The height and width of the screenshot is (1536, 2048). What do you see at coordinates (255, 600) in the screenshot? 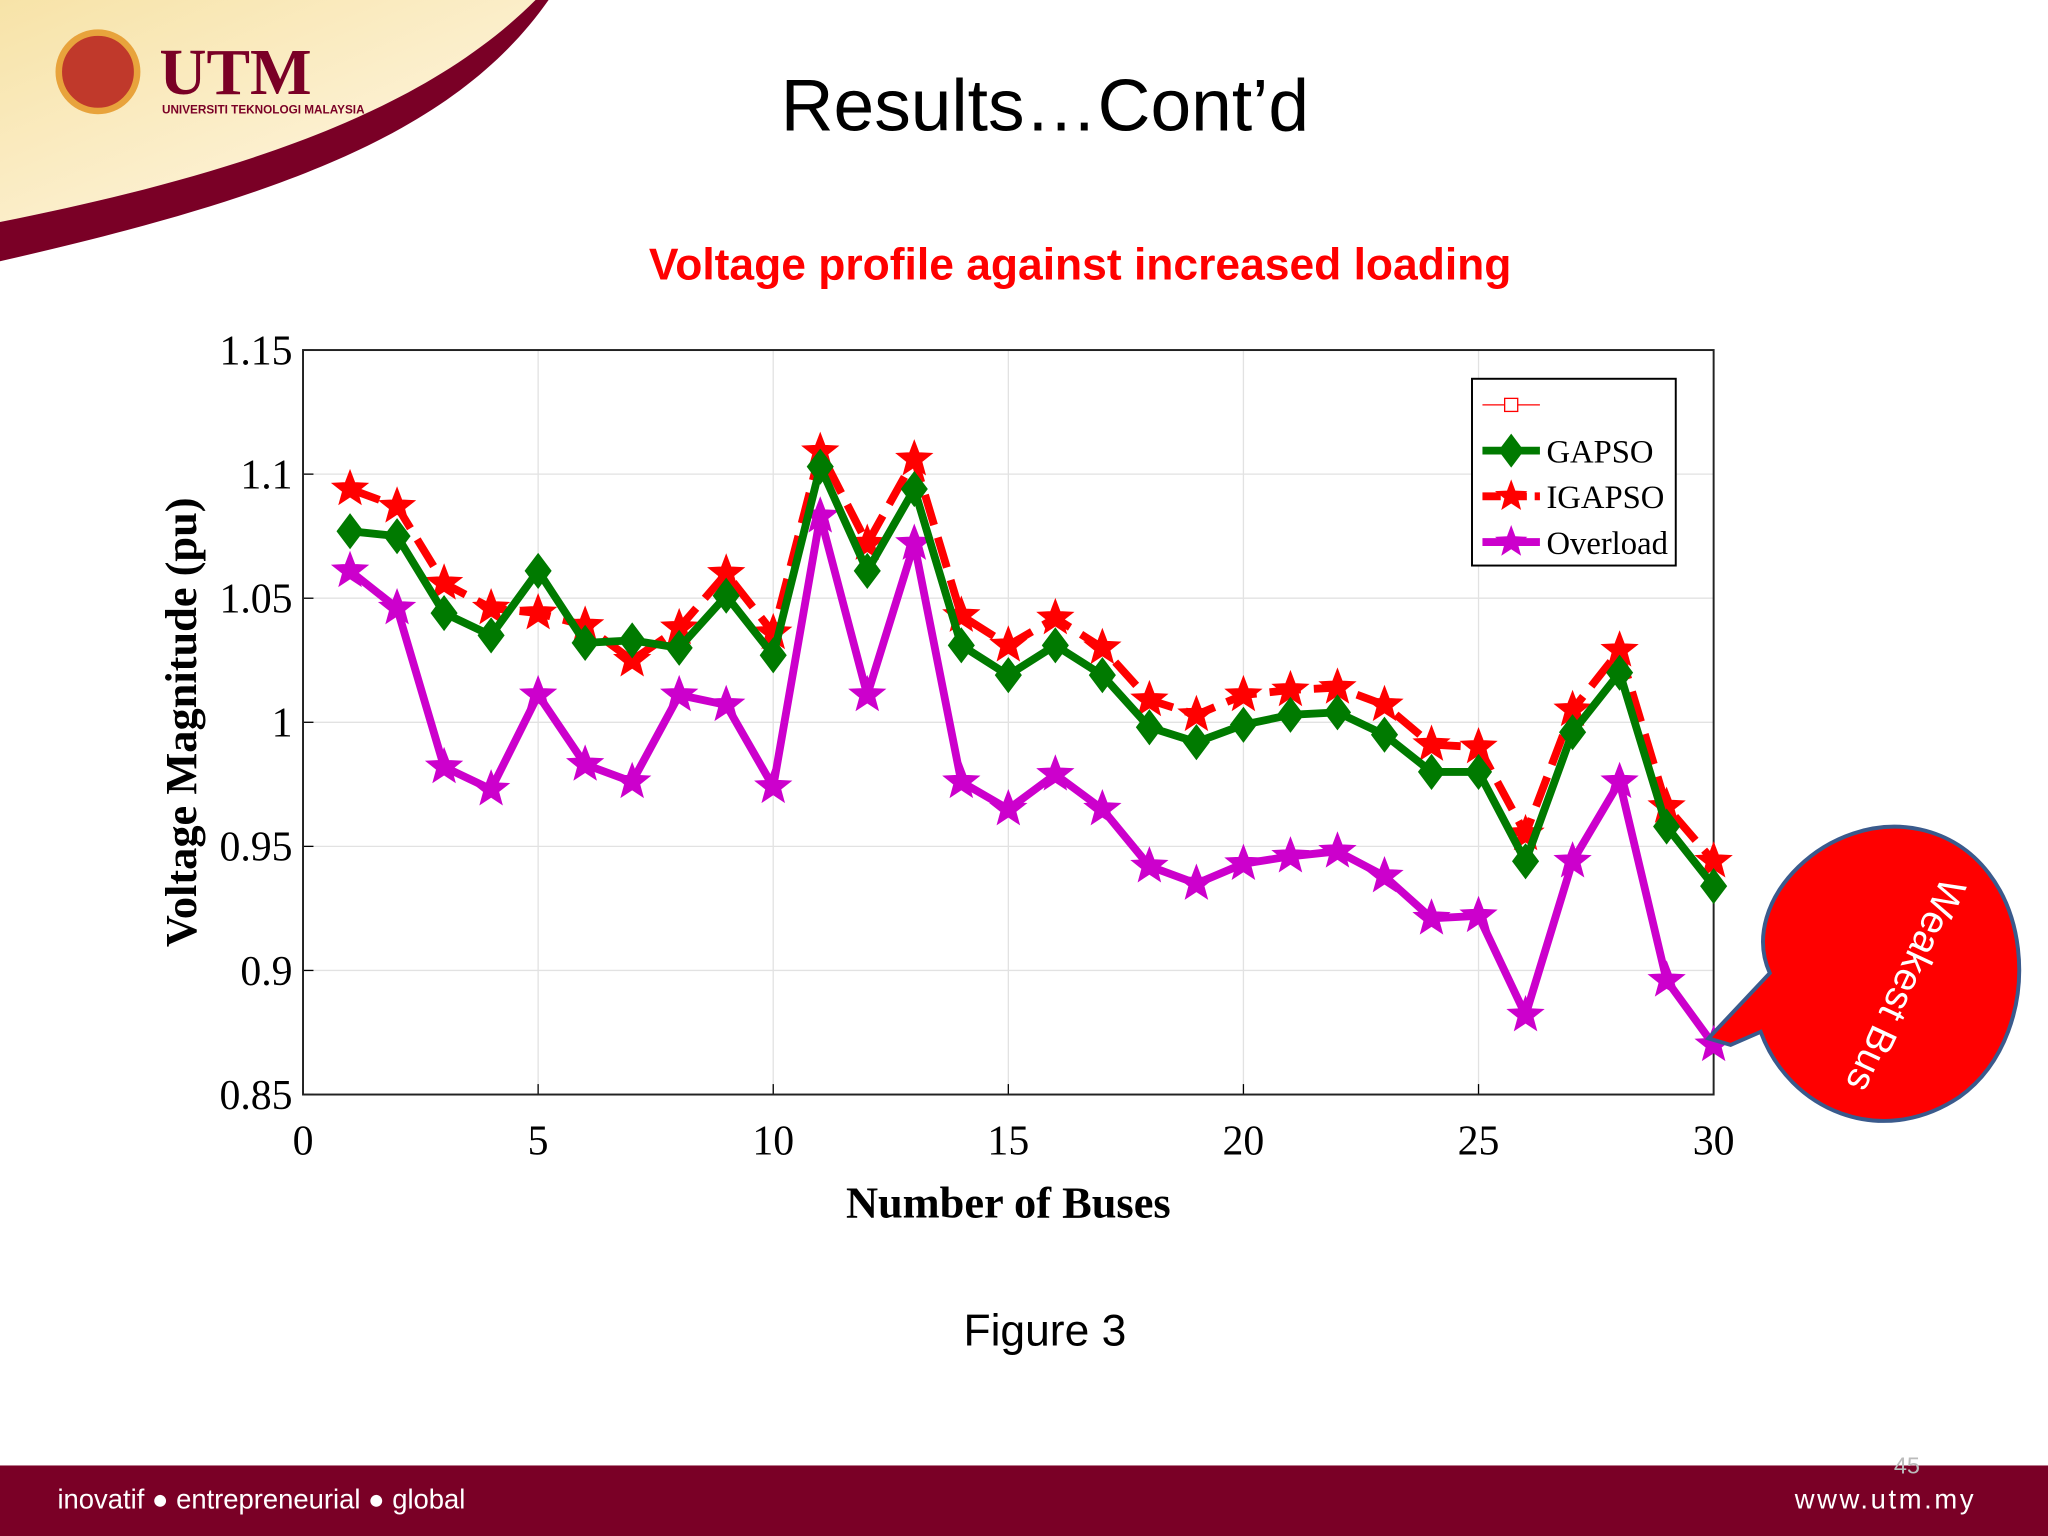
I see `y-tick-label: 1.05` at bounding box center [255, 600].